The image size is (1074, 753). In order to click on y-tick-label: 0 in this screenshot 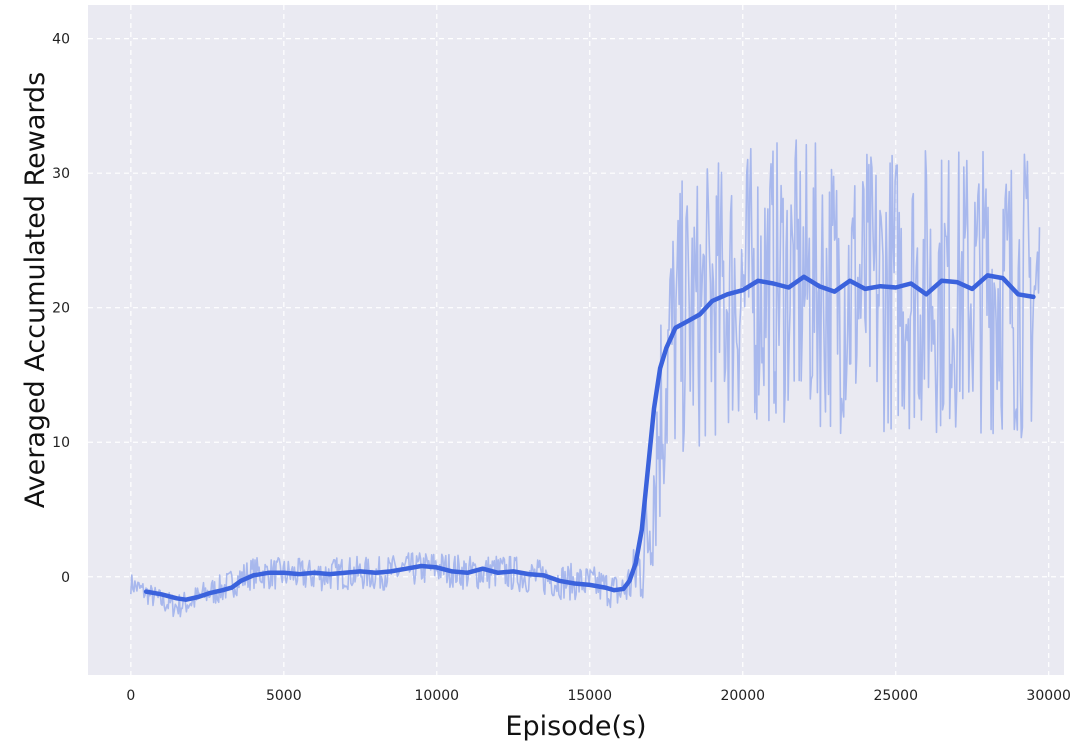, I will do `click(65, 578)`.